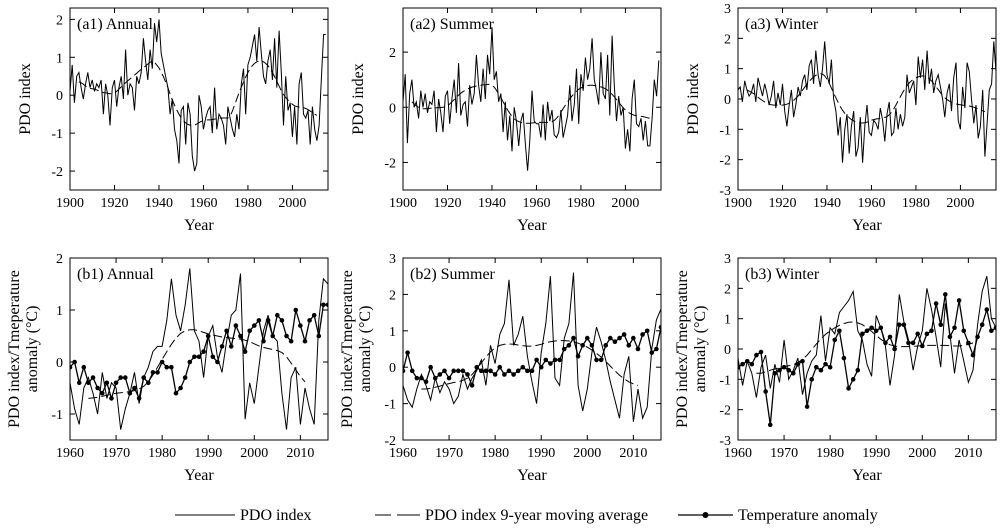 The image size is (1000, 528). Describe the element at coordinates (827, 203) in the screenshot. I see `x-tick-label: 1940` at that location.